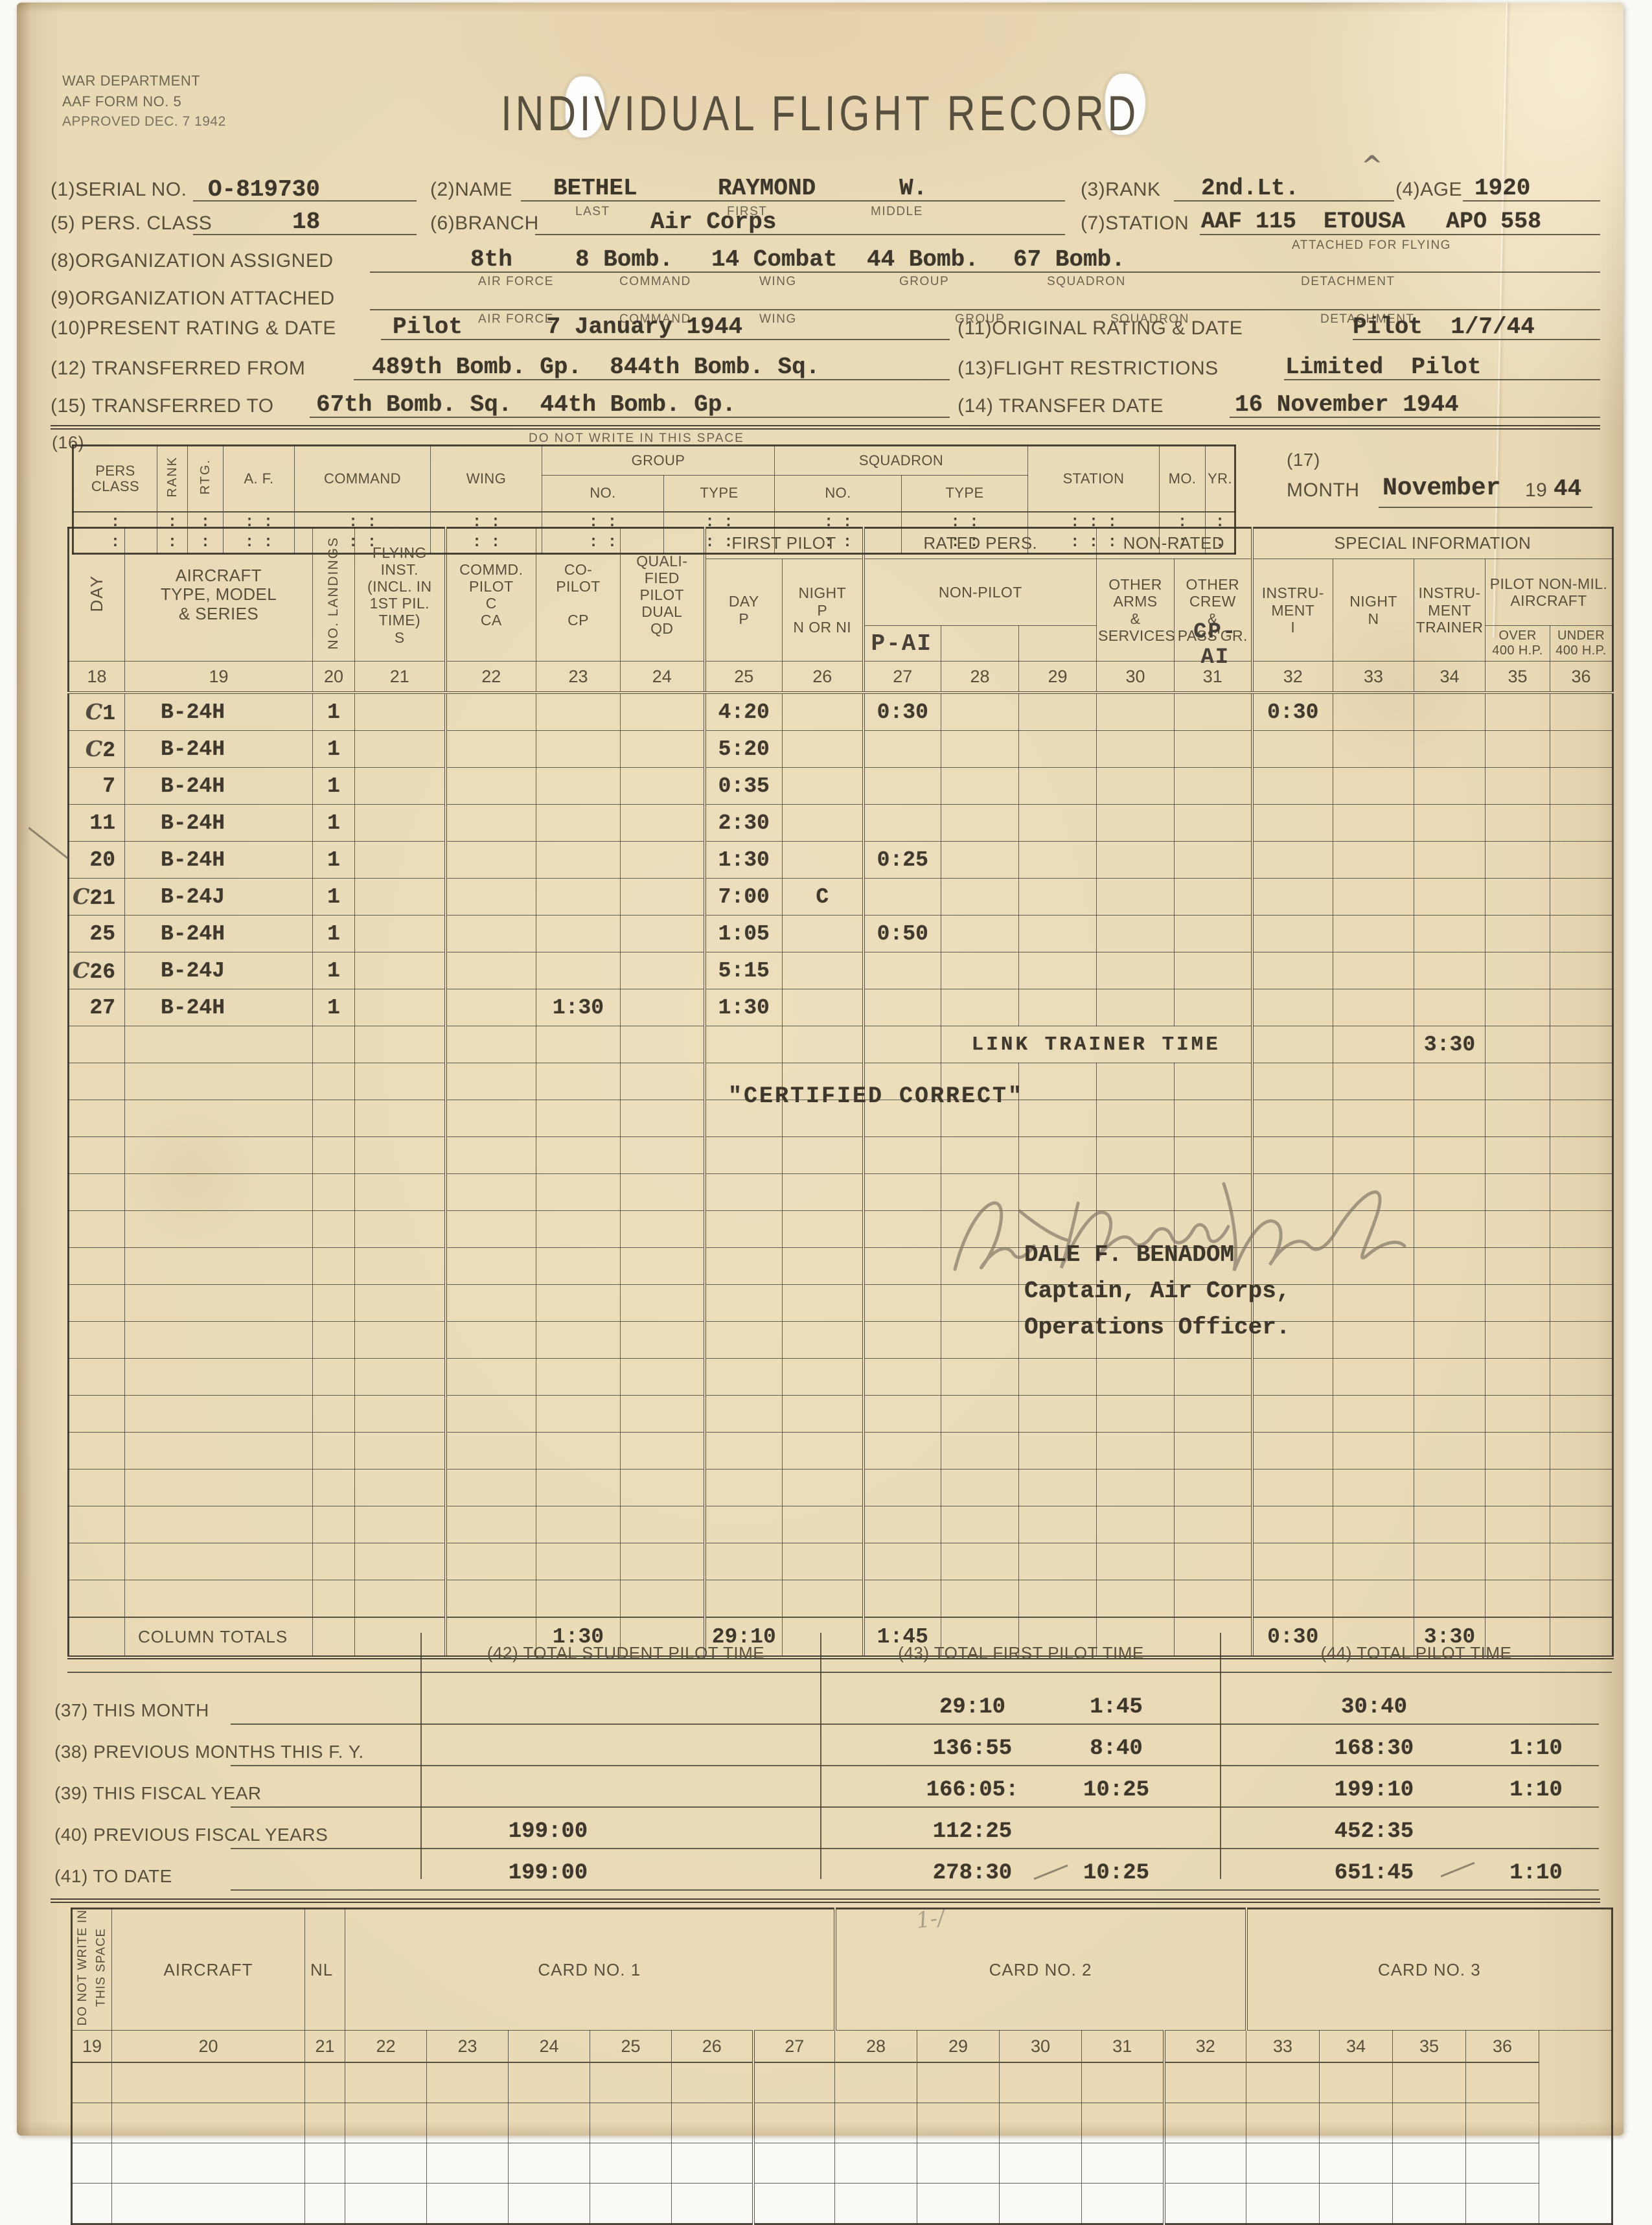 This screenshot has height=2225, width=1652. I want to click on field-num: (12), so click(69, 368).